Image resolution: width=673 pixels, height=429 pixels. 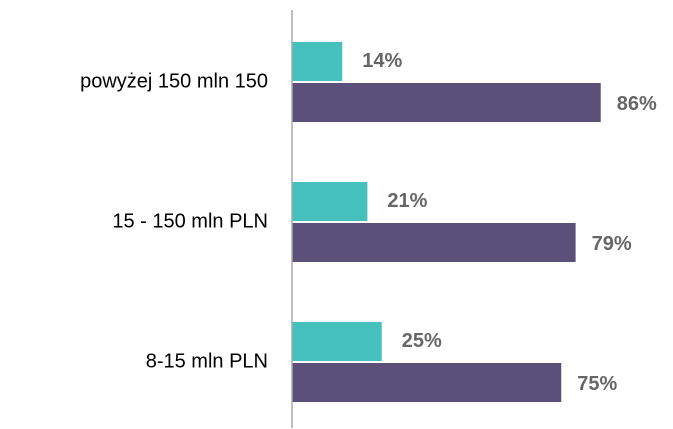 What do you see at coordinates (207, 361) in the screenshot?
I see `category-label: 8-15 mln PLN` at bounding box center [207, 361].